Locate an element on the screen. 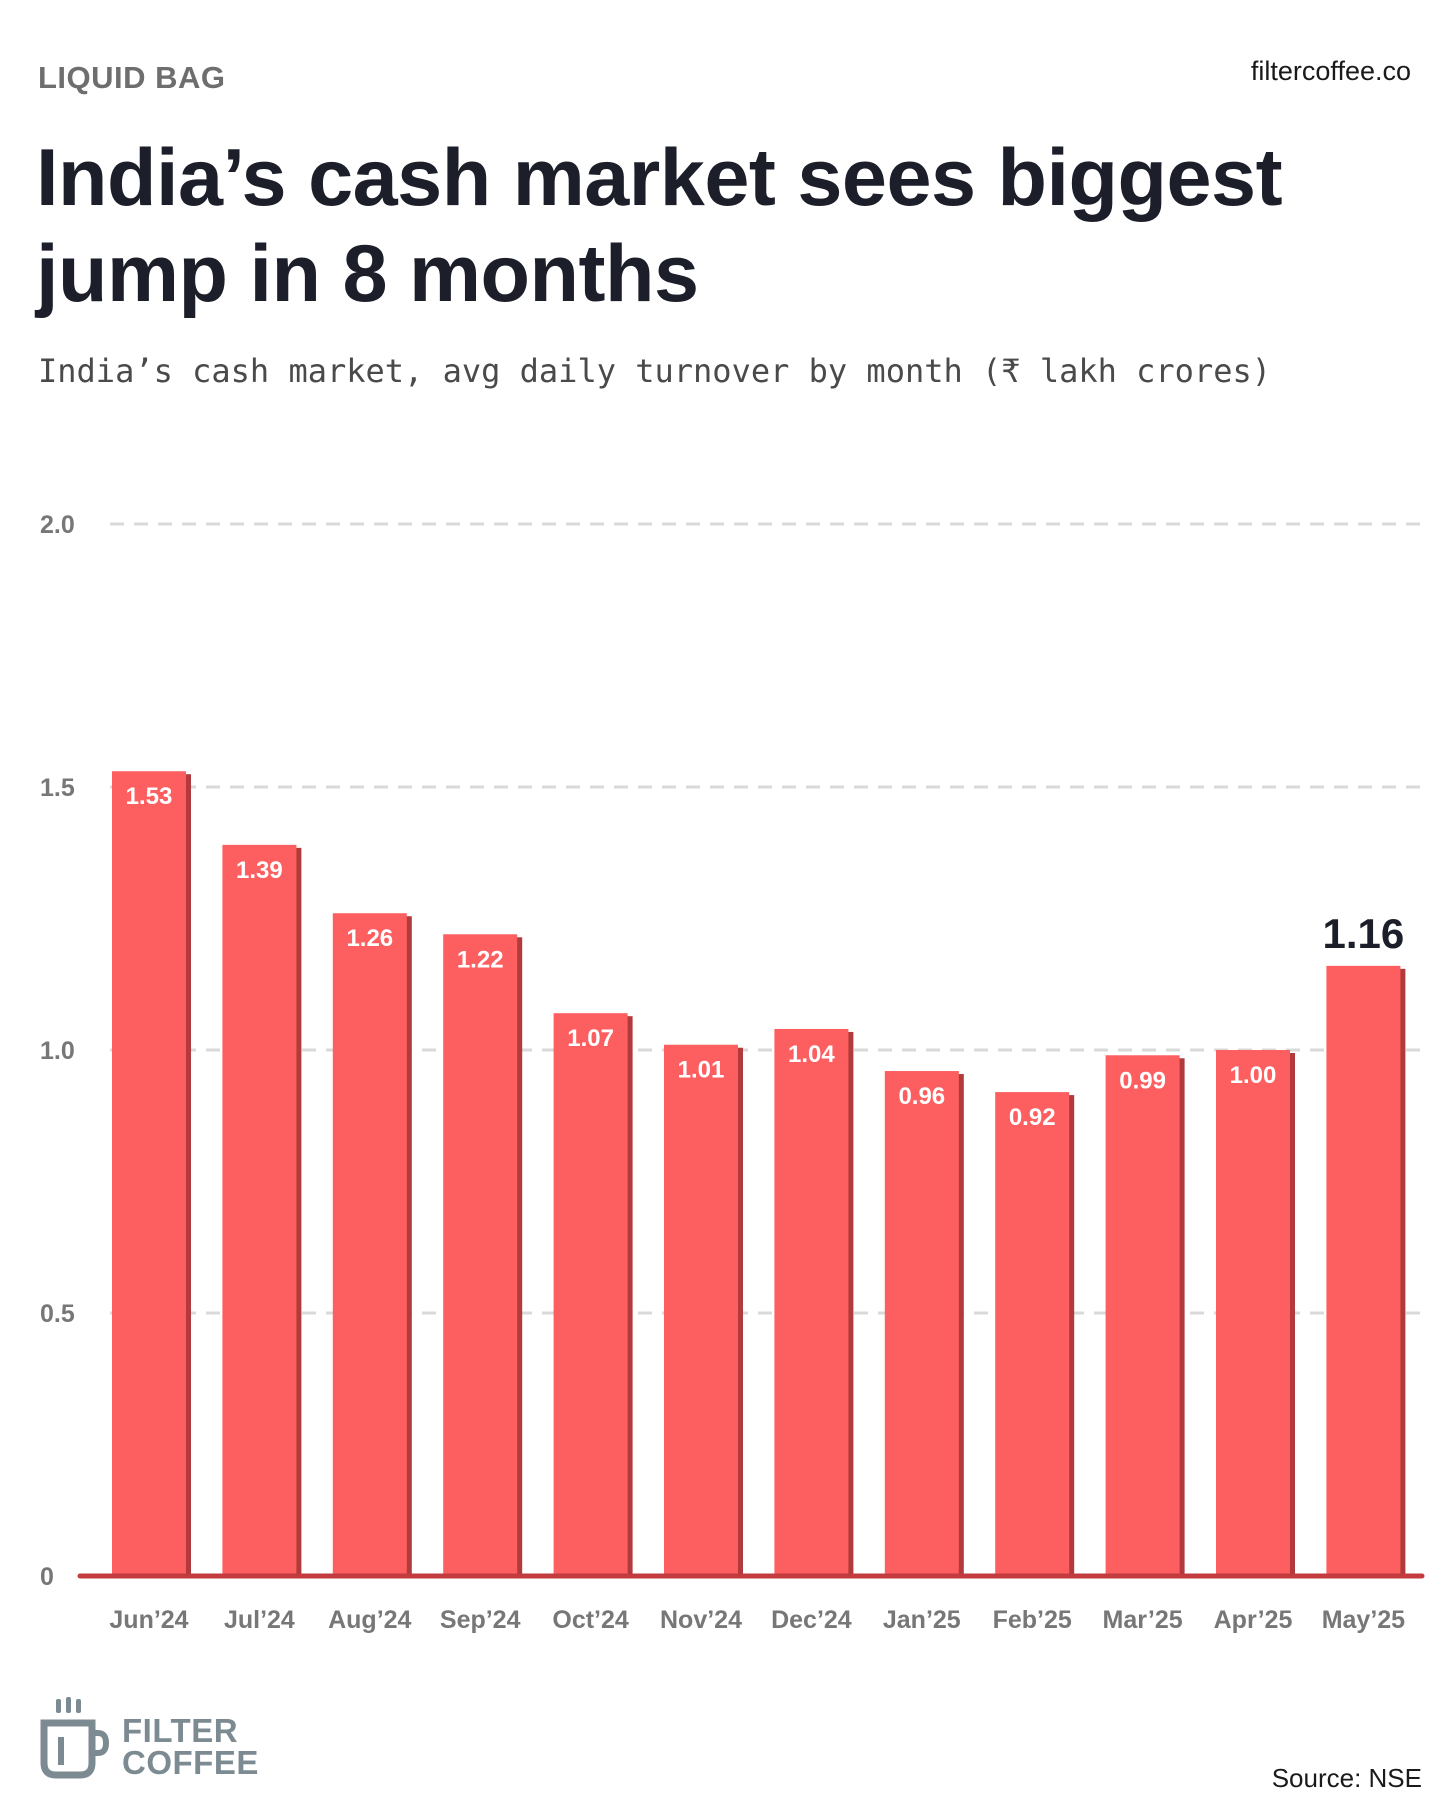  y-tick-label: 1.0 is located at coordinates (57, 1051).